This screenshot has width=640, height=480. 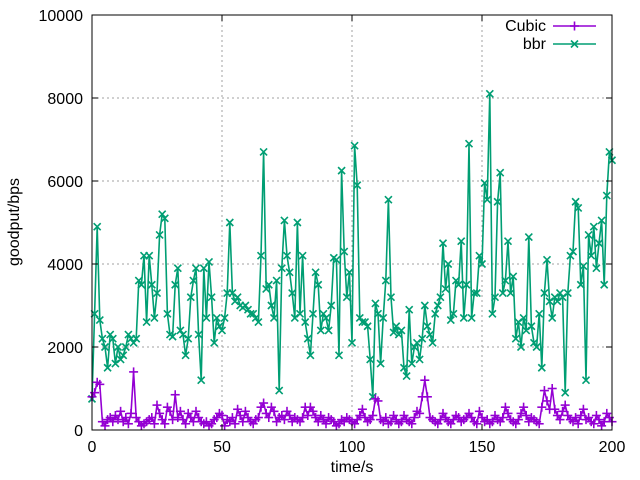 I want to click on legend-entry-cubic: Cubic, so click(x=550, y=26).